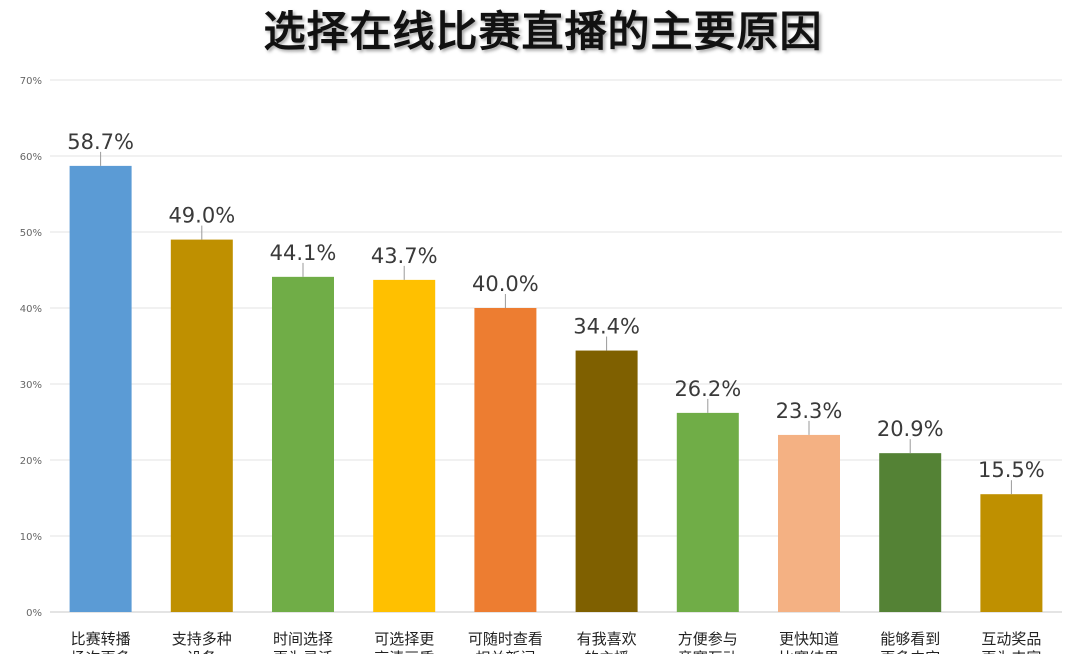 This screenshot has height=654, width=1086. I want to click on data-label: 26.2%, so click(707, 389).